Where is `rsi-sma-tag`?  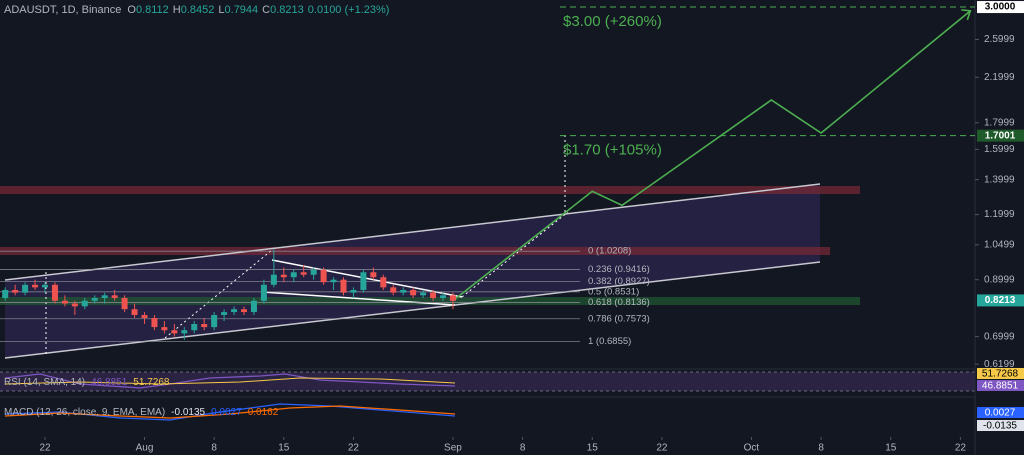
rsi-sma-tag is located at coordinates (1000, 373).